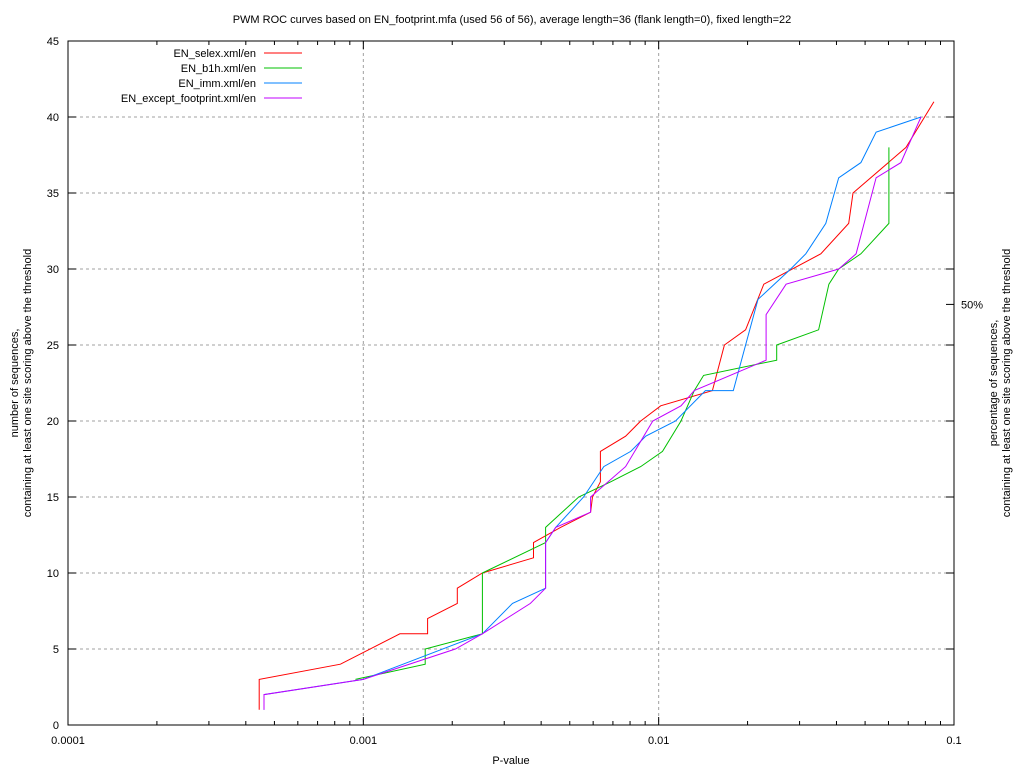 This screenshot has height=768, width=1024. I want to click on y-tick-label: 35, so click(53, 194).